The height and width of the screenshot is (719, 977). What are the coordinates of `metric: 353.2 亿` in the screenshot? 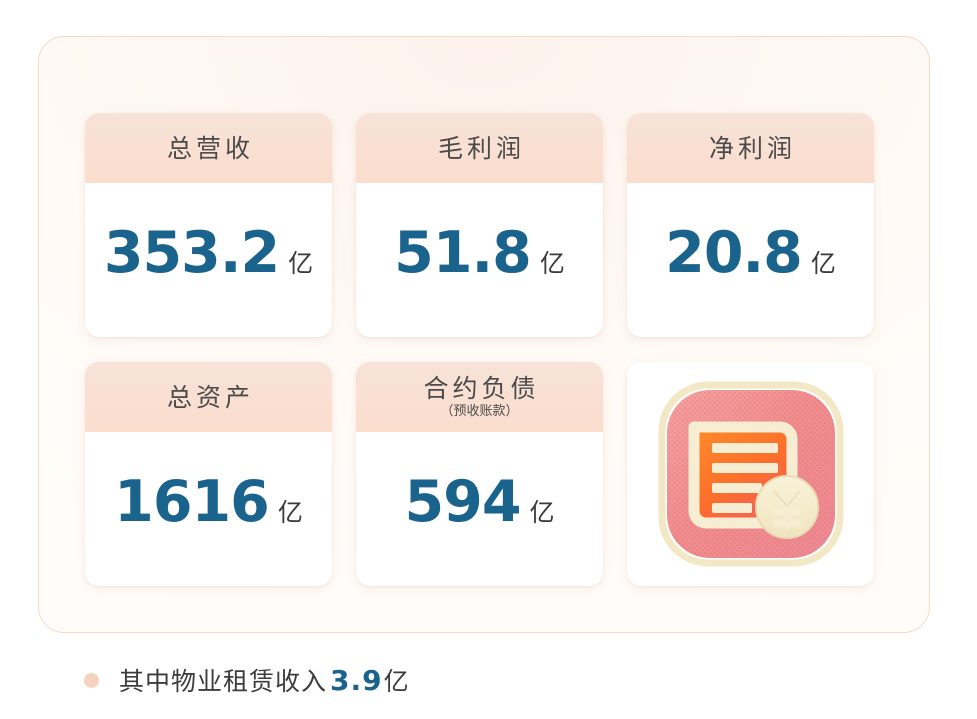 It's located at (208, 252).